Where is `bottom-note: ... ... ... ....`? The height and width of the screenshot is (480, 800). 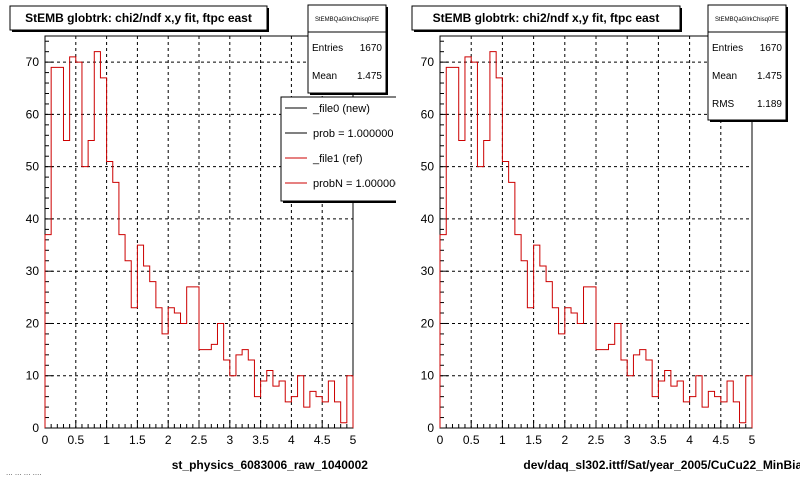 bottom-note: ... ... ... .... is located at coordinates (24, 472).